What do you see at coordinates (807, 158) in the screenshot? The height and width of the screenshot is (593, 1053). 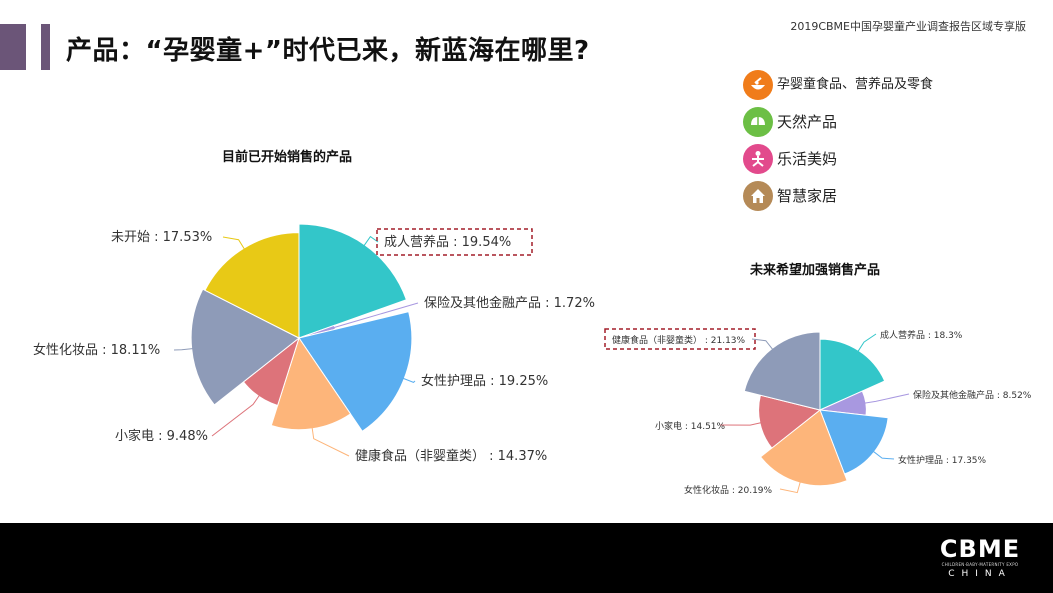 I see `legend-label: 乐活美妈` at bounding box center [807, 158].